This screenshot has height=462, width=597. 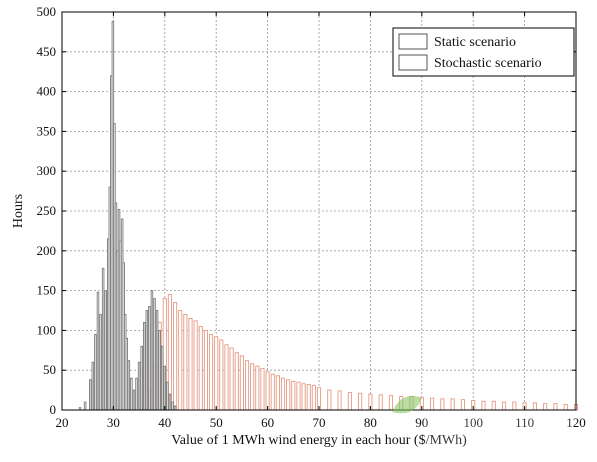 I want to click on watermark-logo, so click(x=483, y=419).